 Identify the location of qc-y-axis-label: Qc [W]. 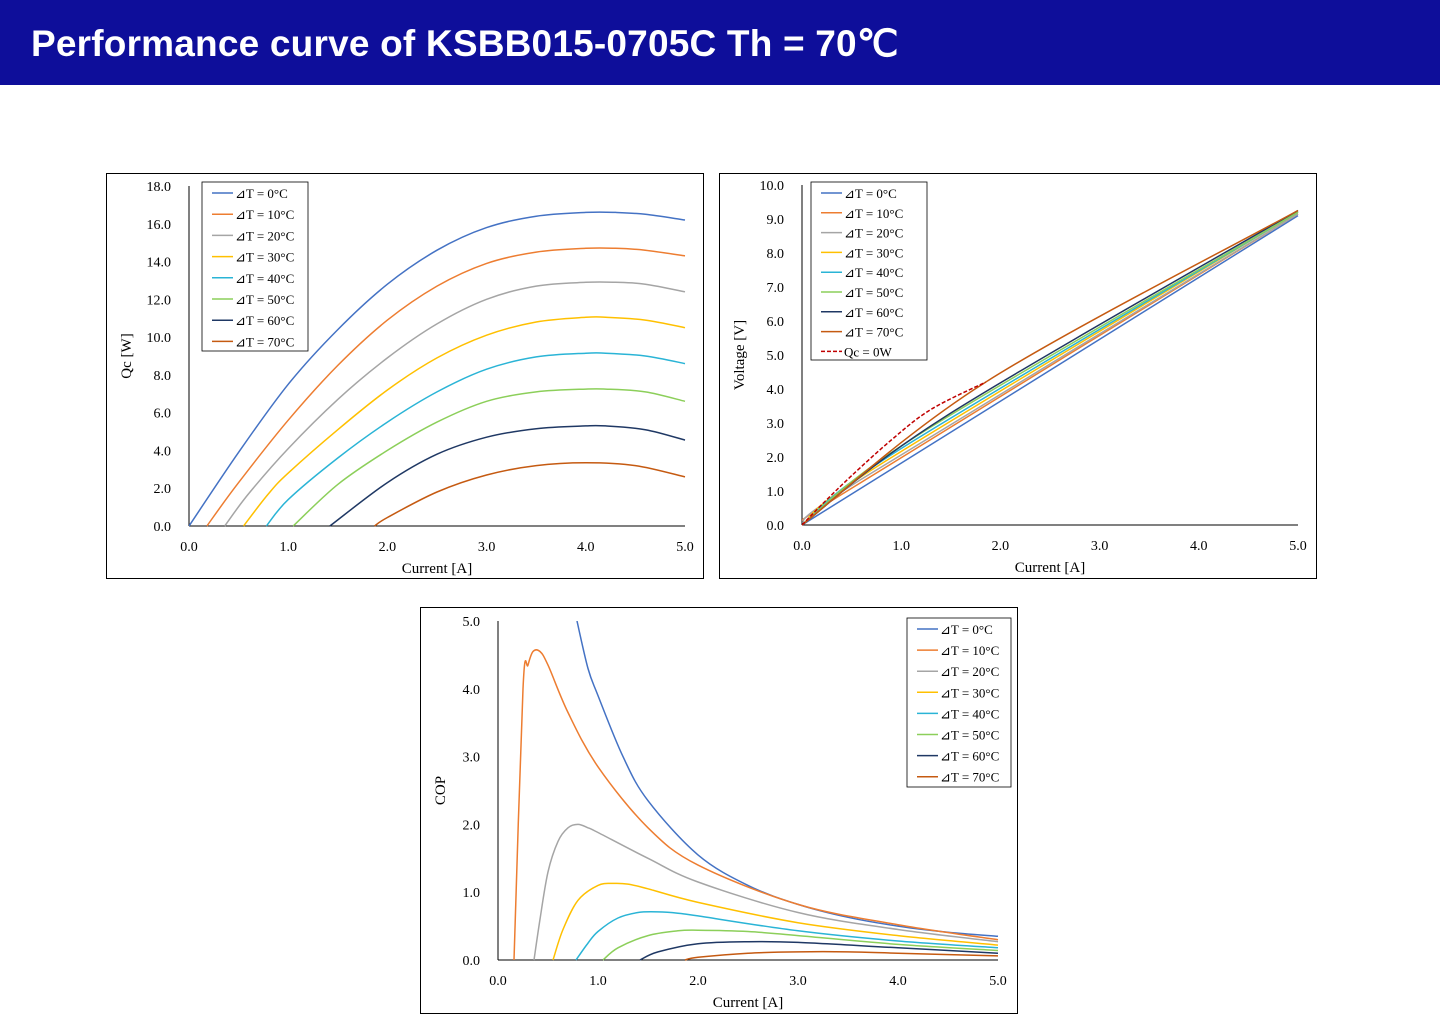
(127, 355).